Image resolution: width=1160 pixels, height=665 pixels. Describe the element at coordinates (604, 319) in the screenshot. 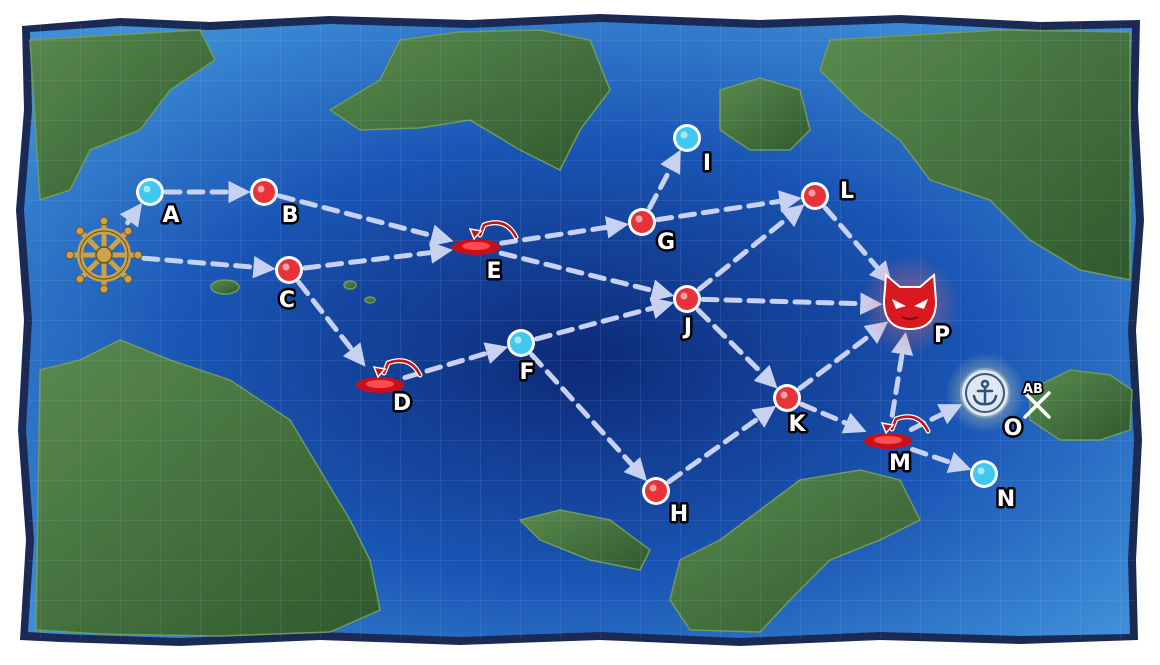

I see `route-F-J` at that location.